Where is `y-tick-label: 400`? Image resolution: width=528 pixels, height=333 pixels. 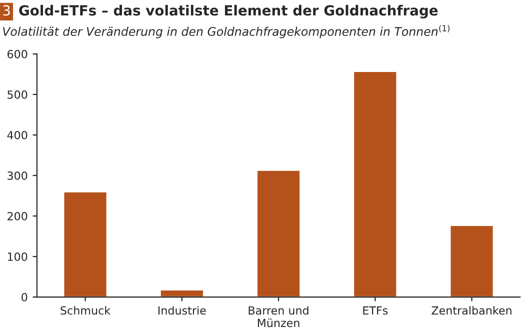 y-tick-label: 400 is located at coordinates (17, 135).